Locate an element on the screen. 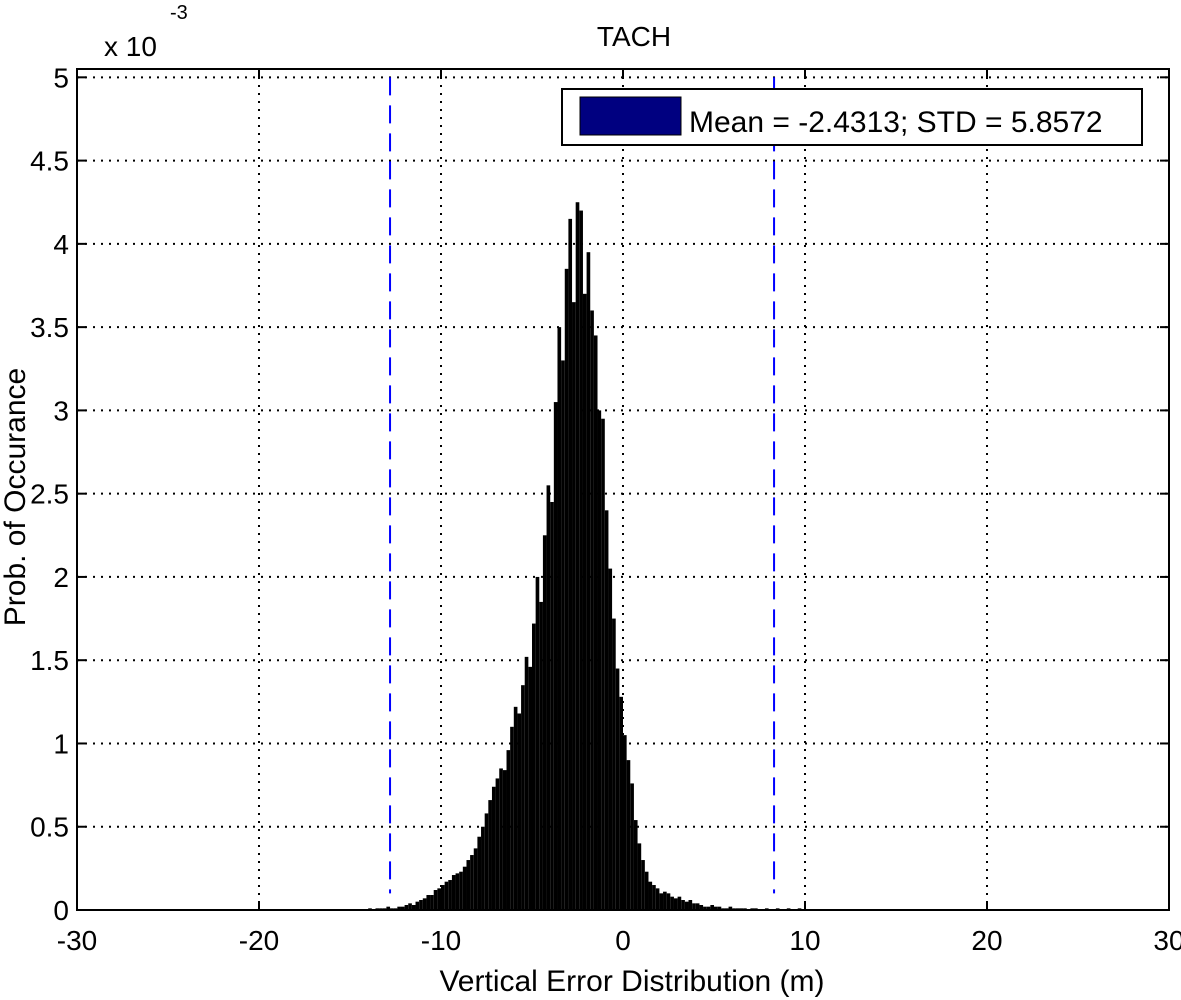 This screenshot has width=1181, height=1000. x-tick-label: 10 is located at coordinates (804, 940).